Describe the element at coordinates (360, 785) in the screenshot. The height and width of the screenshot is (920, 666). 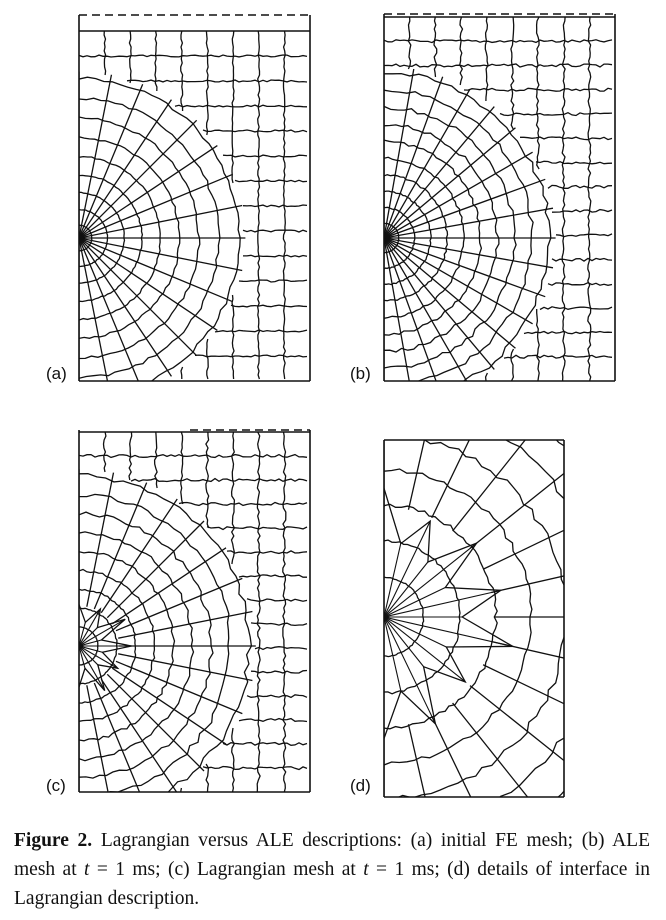
I see `panel-label-d: (d)` at that location.